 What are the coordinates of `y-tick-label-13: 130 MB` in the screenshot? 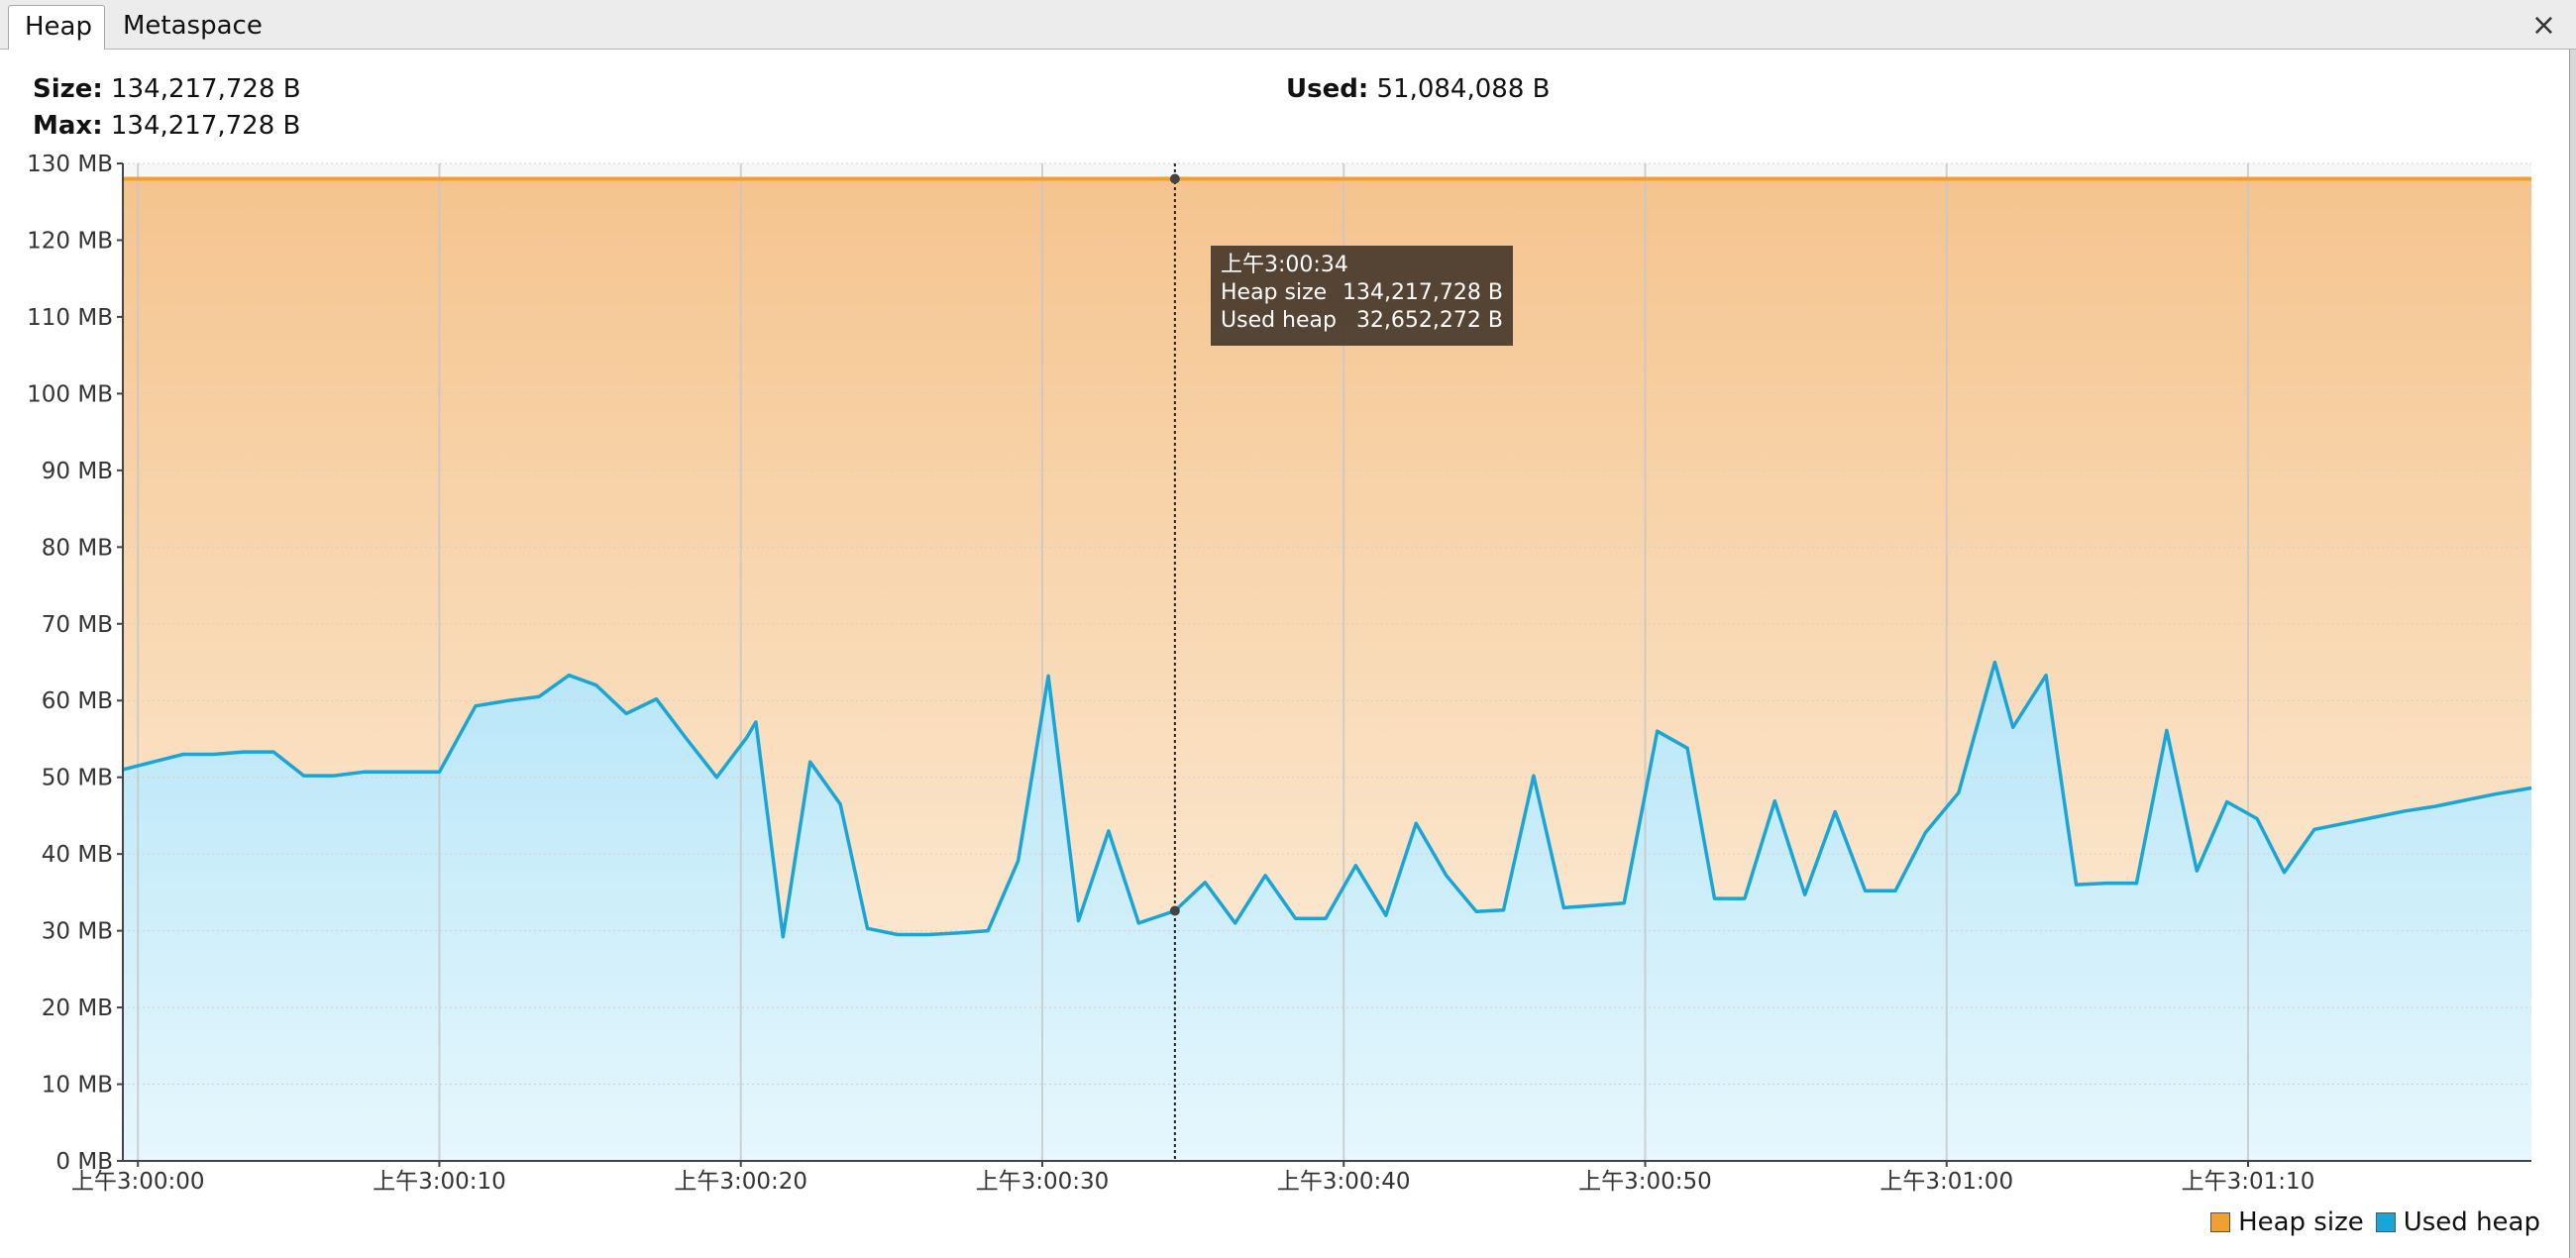 It's located at (70, 165).